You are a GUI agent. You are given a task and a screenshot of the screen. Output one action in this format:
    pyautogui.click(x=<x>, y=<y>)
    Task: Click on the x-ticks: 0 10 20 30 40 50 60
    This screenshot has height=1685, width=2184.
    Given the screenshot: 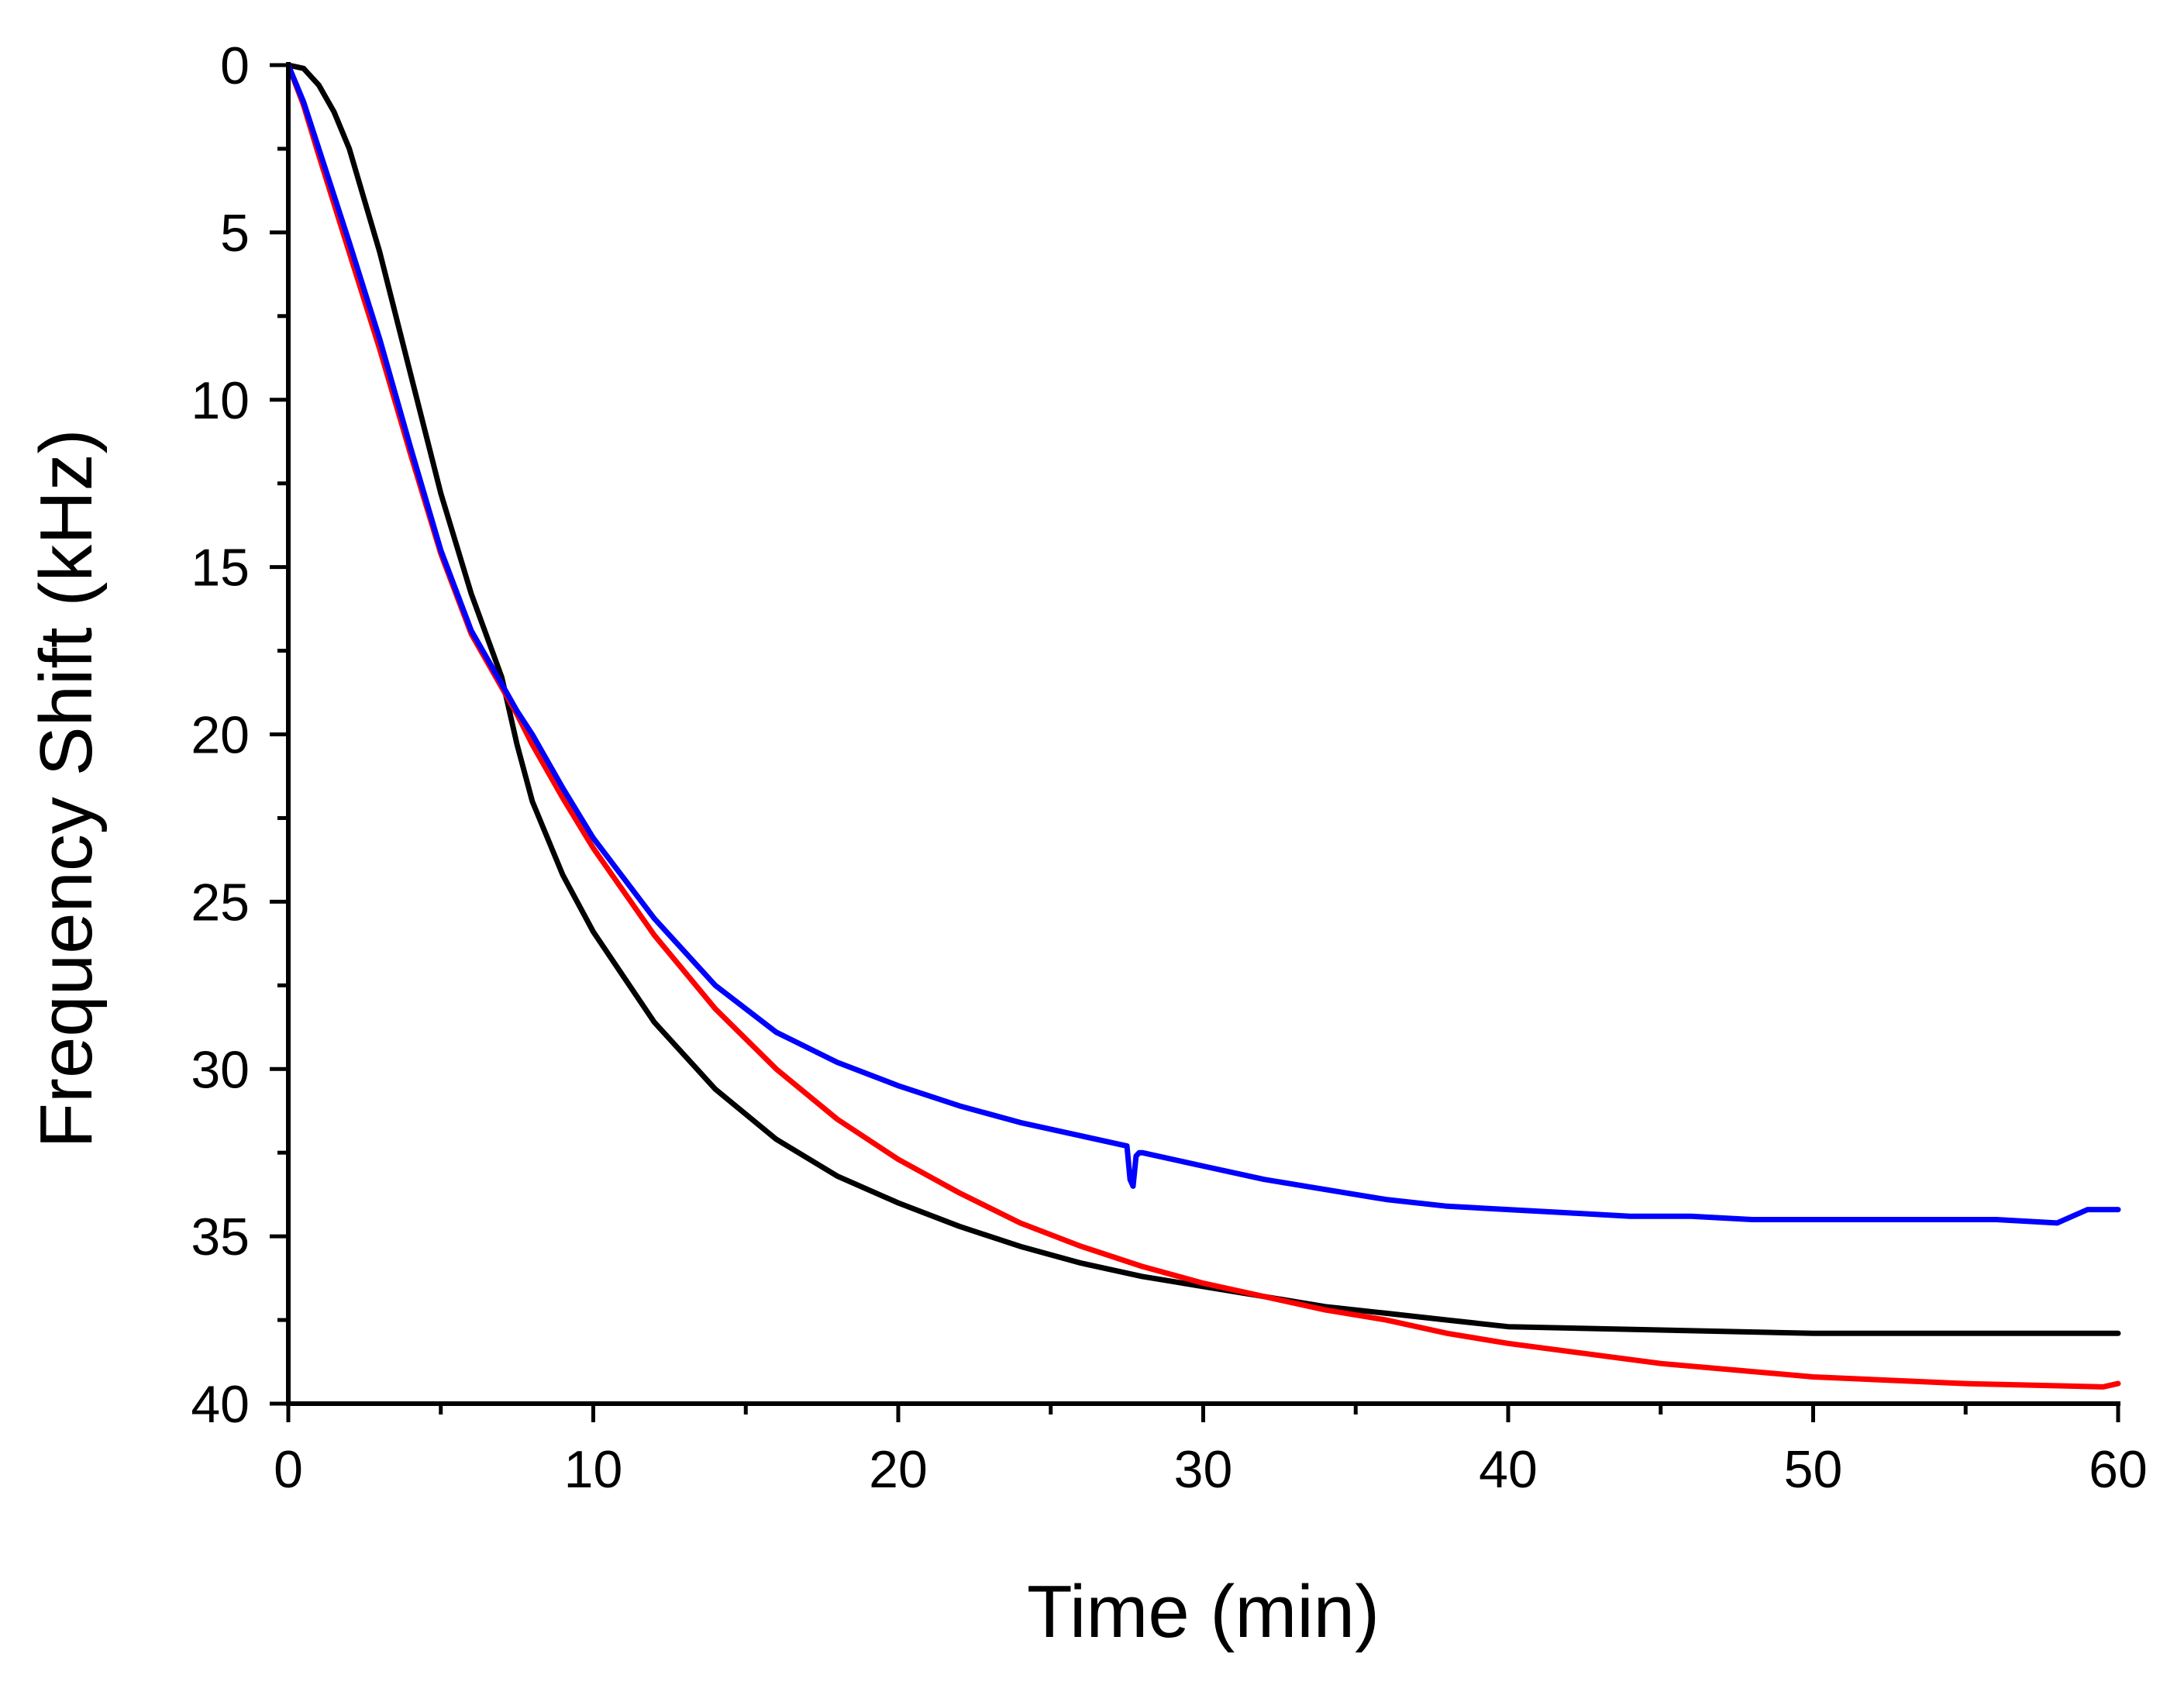 What is the action you would take?
    pyautogui.click(x=1211, y=1451)
    